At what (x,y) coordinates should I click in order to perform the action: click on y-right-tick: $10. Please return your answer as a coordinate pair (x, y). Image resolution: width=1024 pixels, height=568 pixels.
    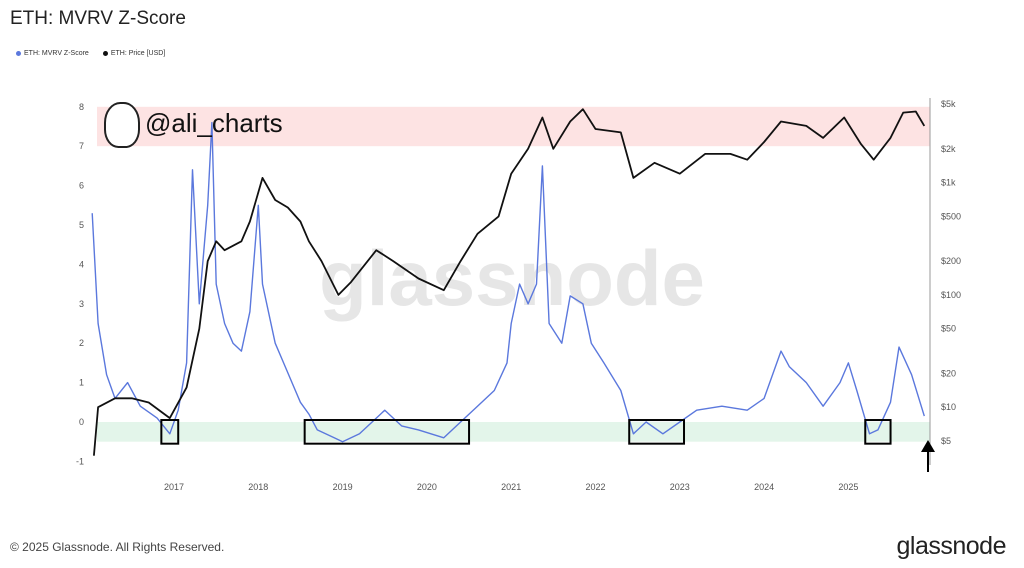
    Looking at the image, I should click on (948, 407).